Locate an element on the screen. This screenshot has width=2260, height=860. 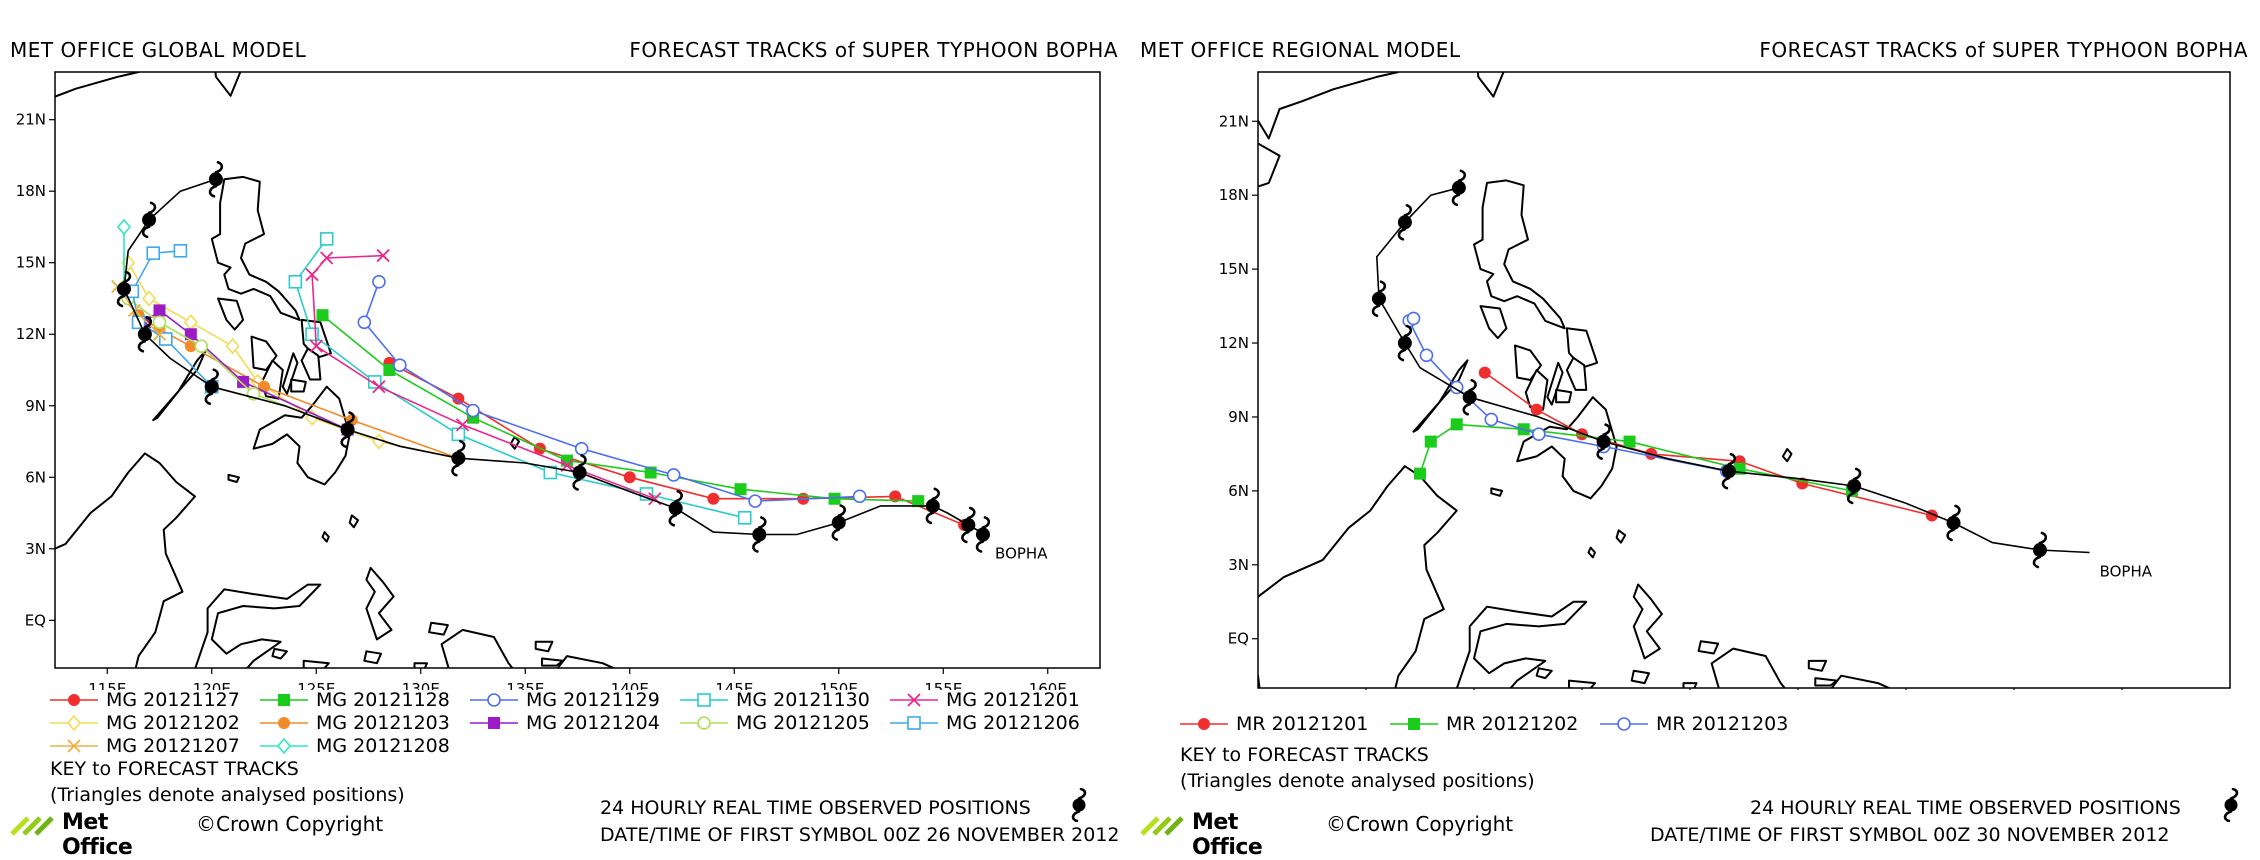
coast-newguinea is located at coordinates (528, 648).